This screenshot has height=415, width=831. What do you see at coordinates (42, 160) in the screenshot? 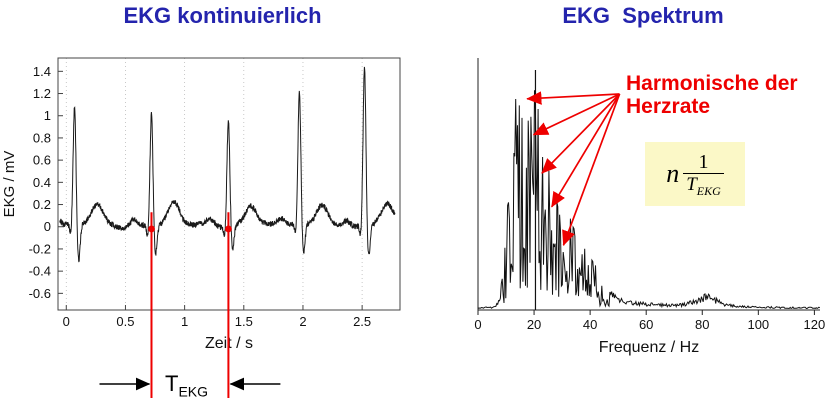
I see `svg-text: 0.6` at bounding box center [42, 160].